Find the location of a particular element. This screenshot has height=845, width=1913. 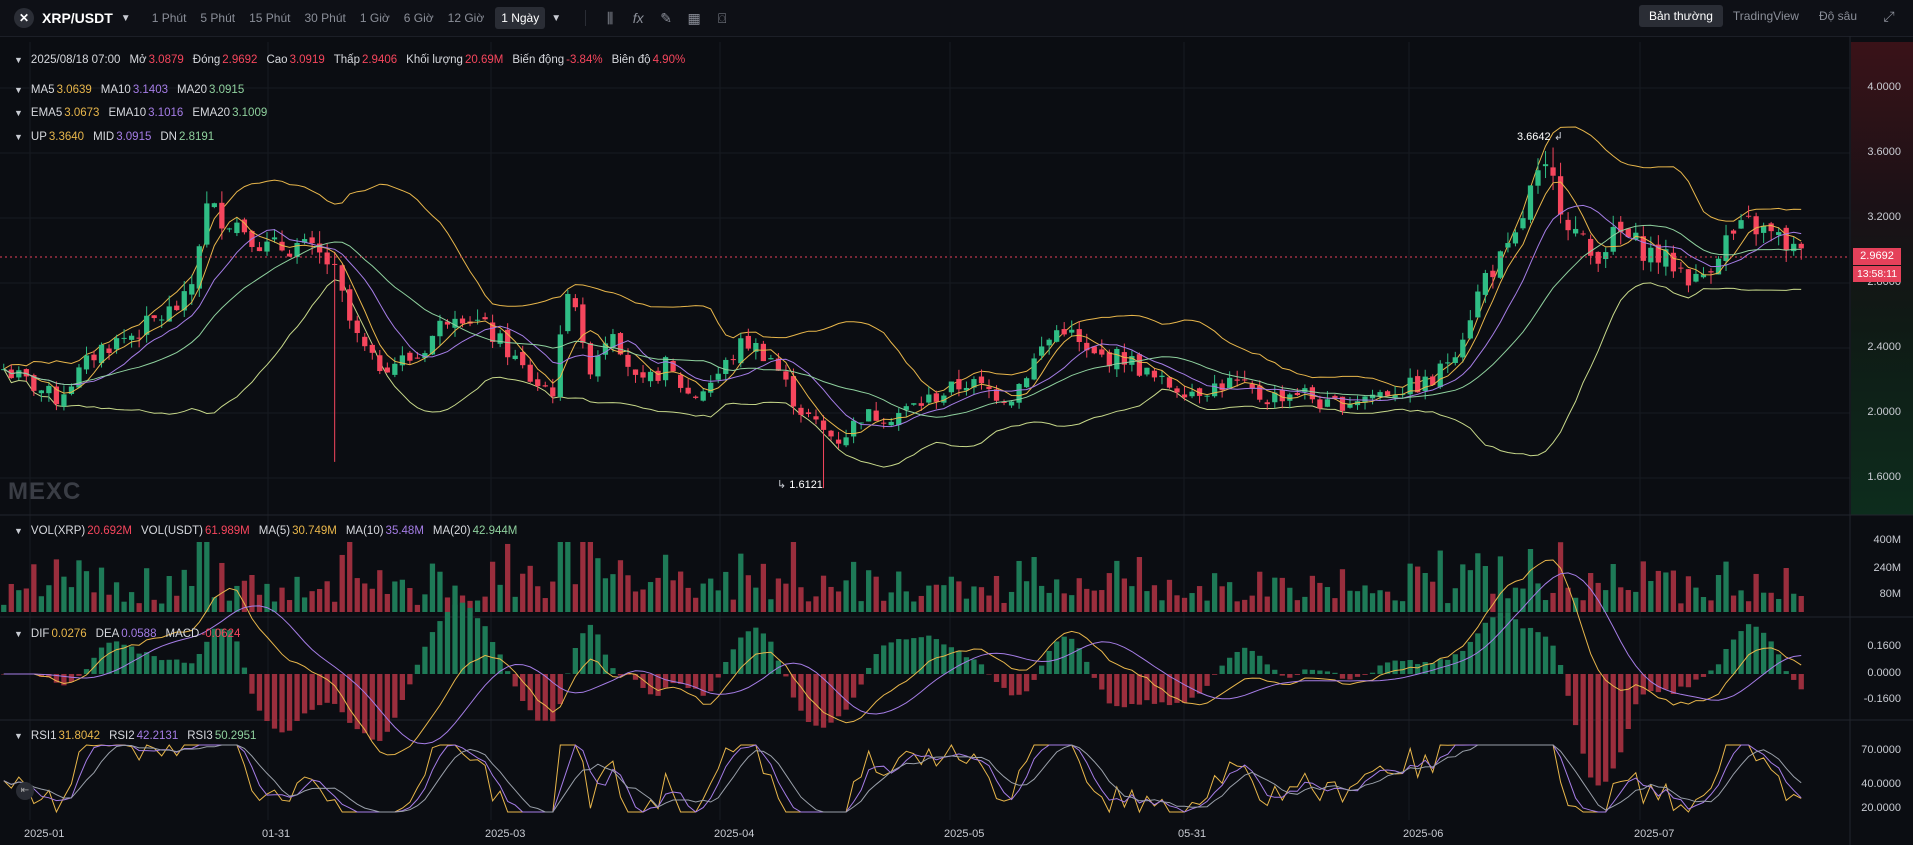

interval-6h: 6 Giờ is located at coordinates (418, 18).